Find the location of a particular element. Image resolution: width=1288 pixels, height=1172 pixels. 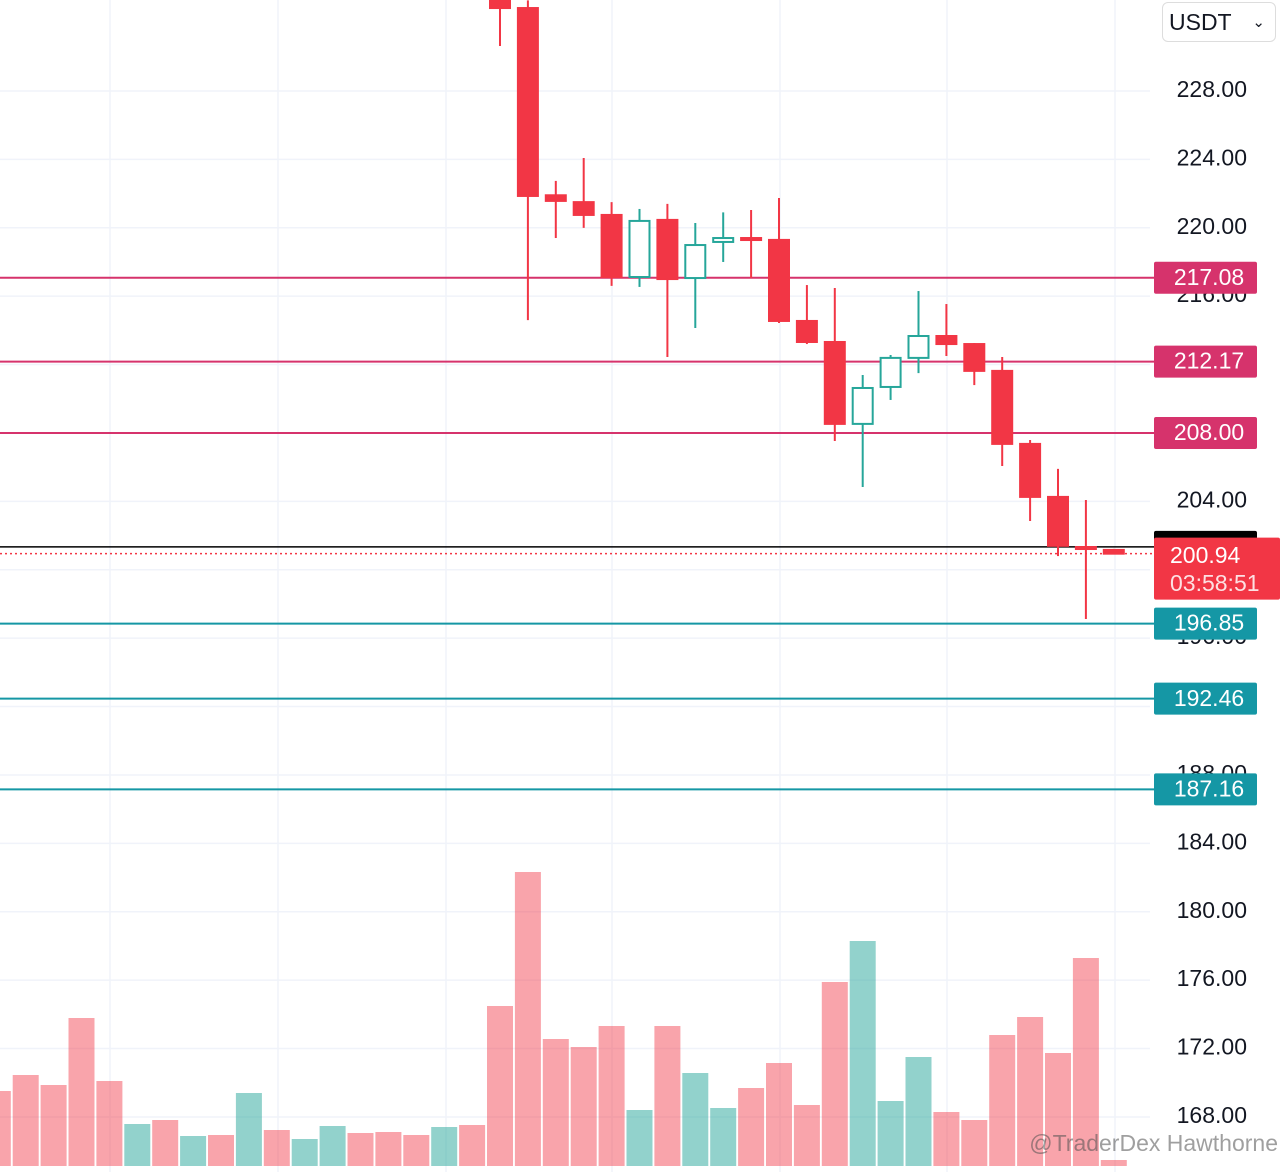

y-tick-label: 168.00 is located at coordinates (1212, 1115).